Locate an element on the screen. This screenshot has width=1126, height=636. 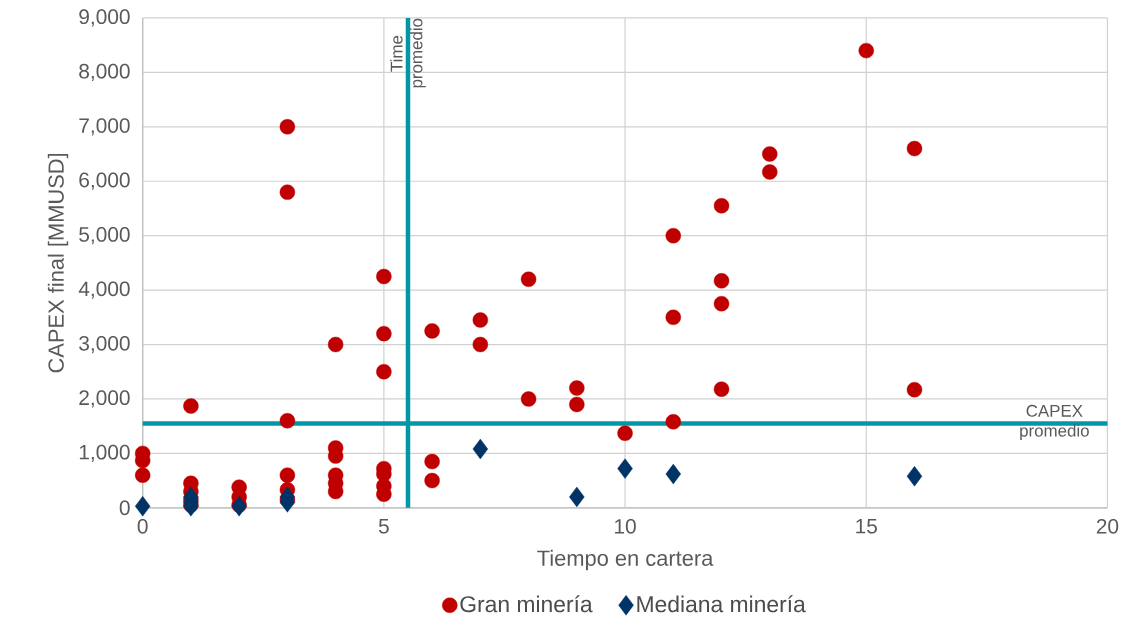
x-tick-label: 10 is located at coordinates (625, 526).